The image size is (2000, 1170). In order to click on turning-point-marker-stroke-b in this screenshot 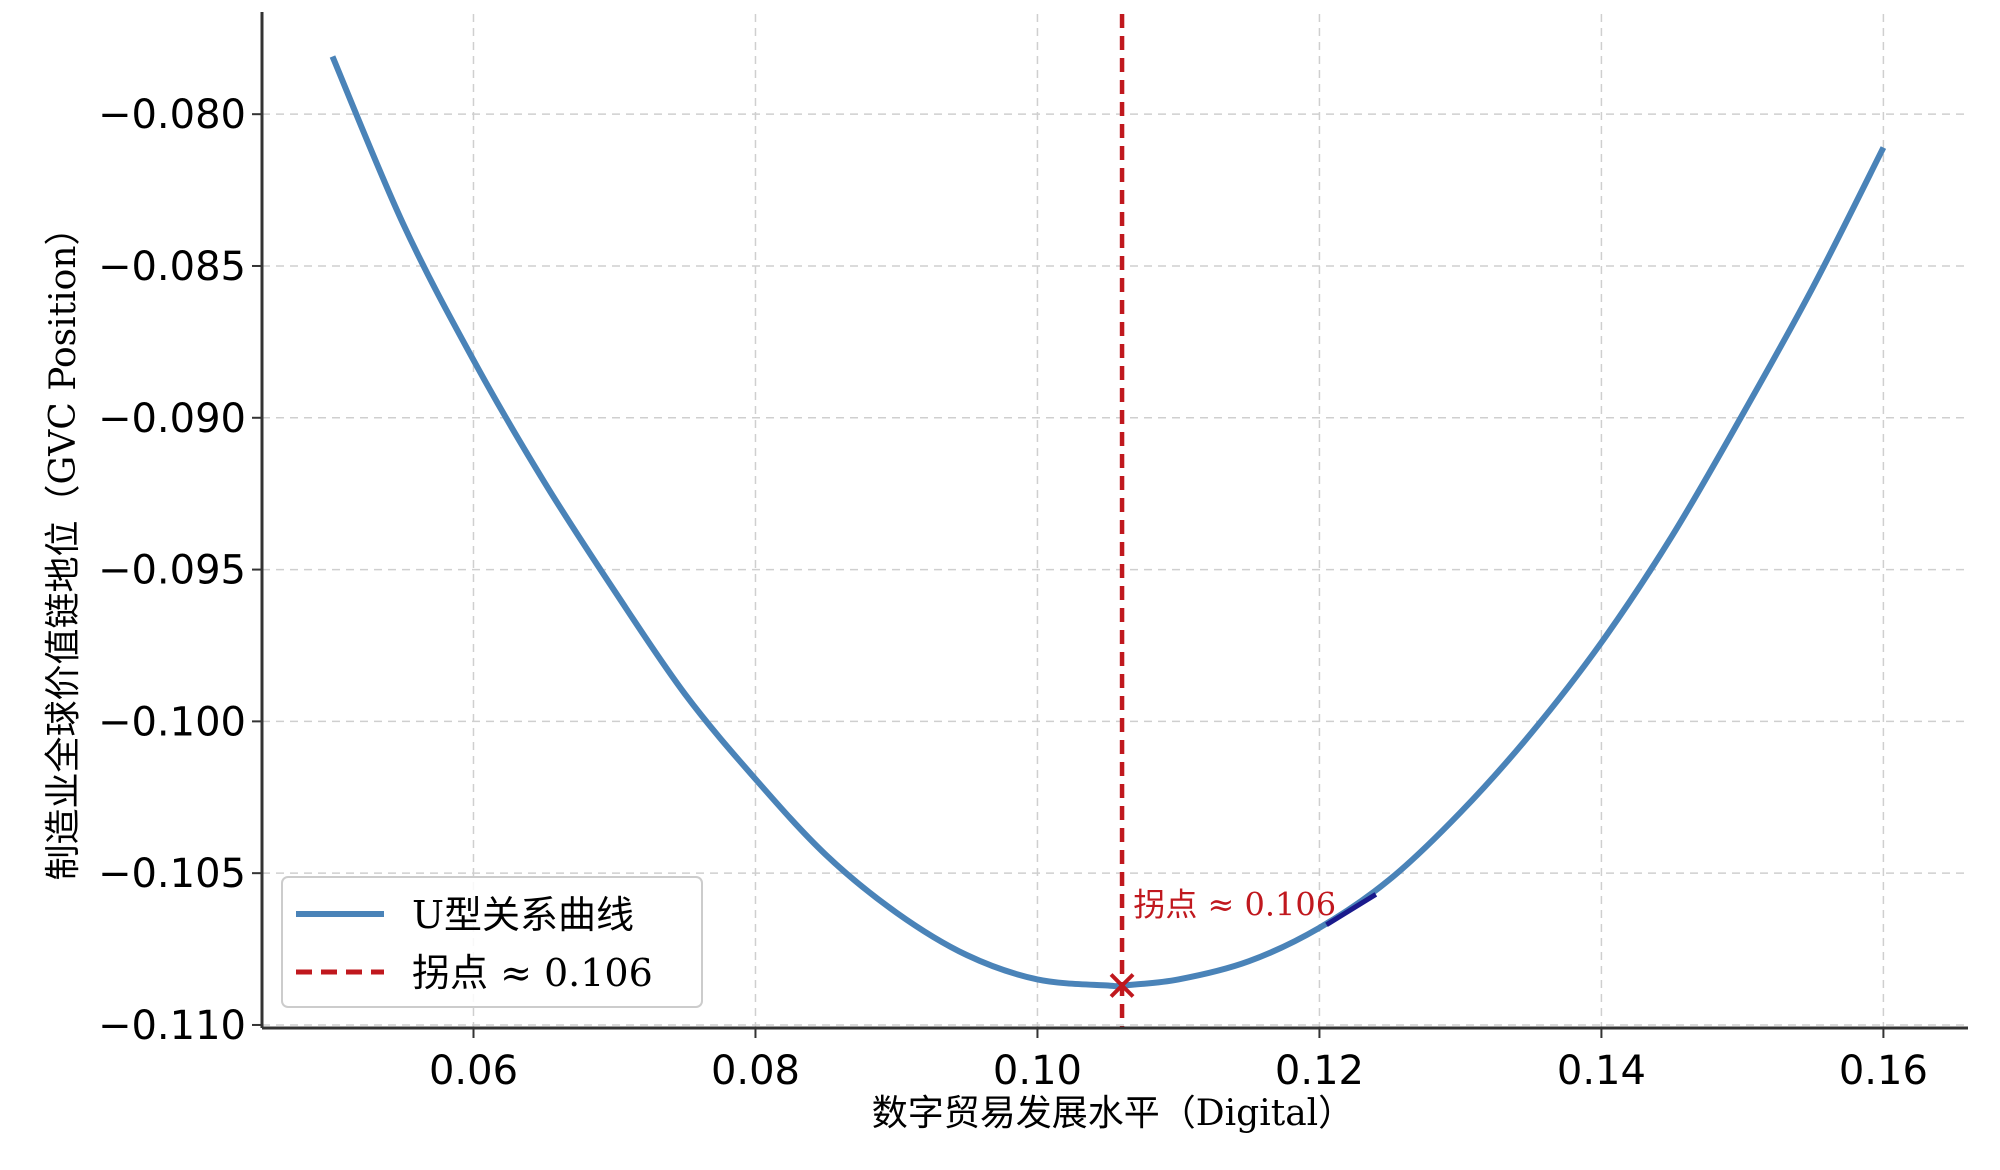, I will do `click(1122, 985)`.